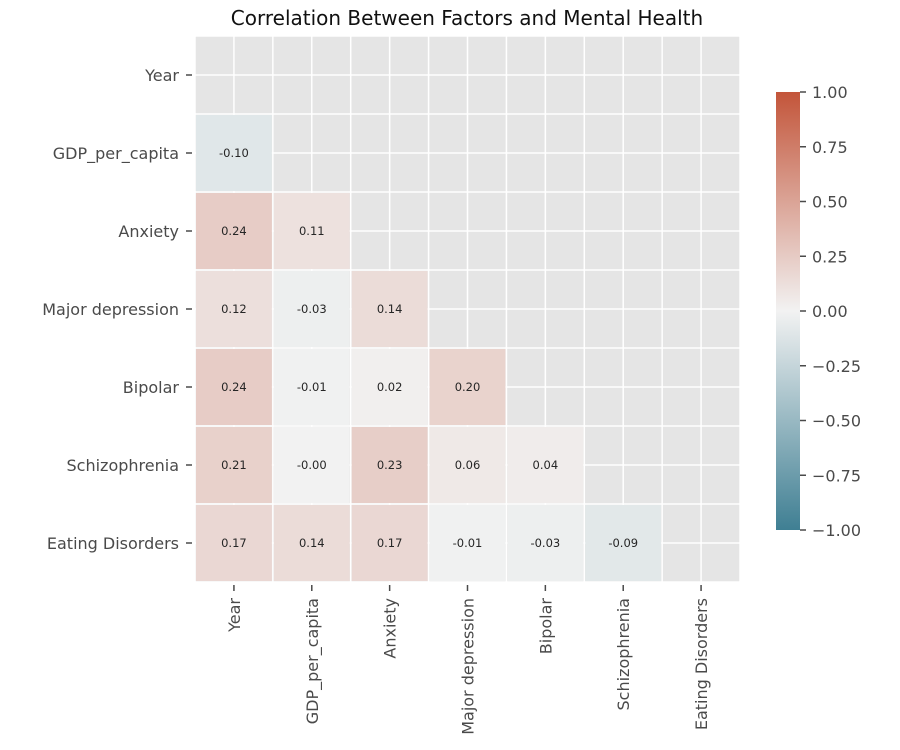 This screenshot has width=900, height=750. I want to click on x-tick-label: GDP_per_capita, so click(313, 661).